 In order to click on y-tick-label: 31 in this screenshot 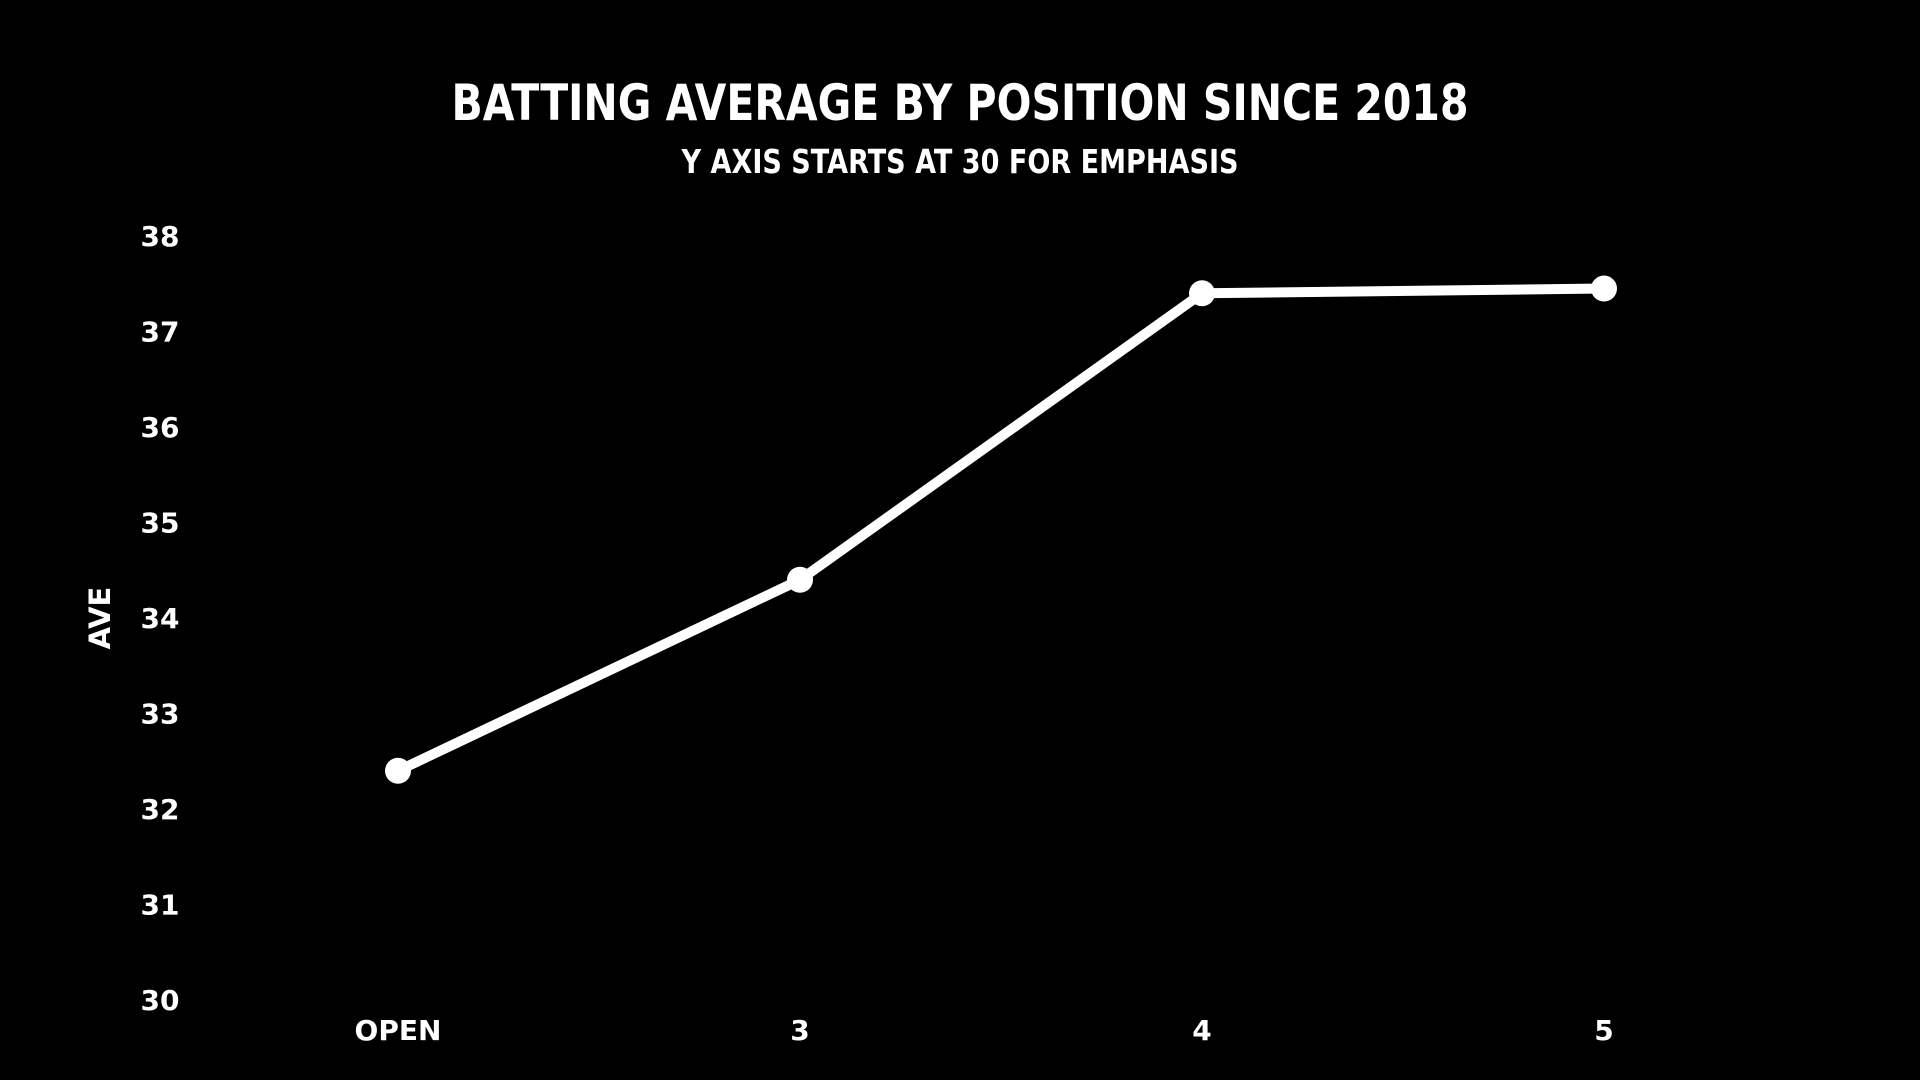, I will do `click(160, 905)`.